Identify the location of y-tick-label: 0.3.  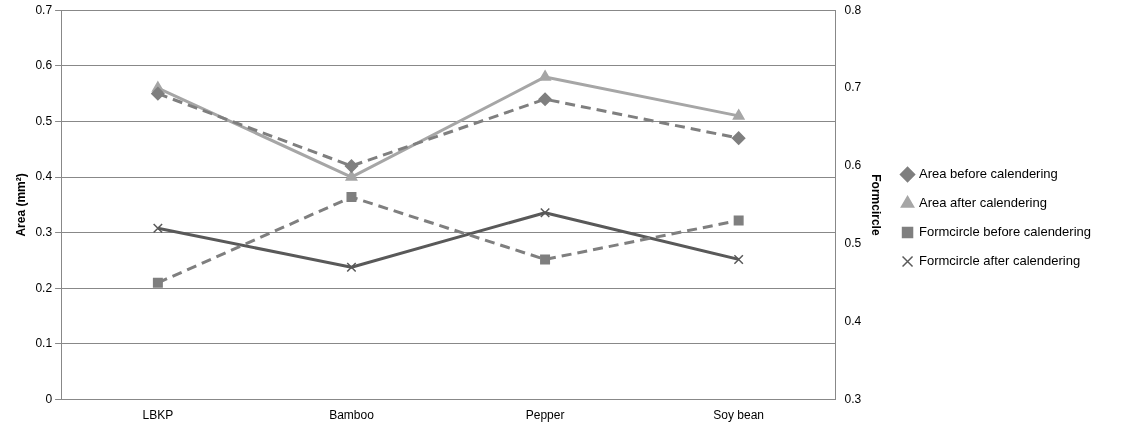
(44, 232).